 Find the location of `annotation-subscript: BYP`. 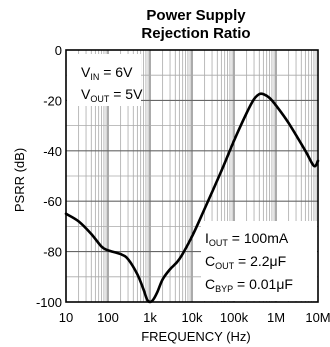

annotation-subscript: BYP is located at coordinates (224, 289).